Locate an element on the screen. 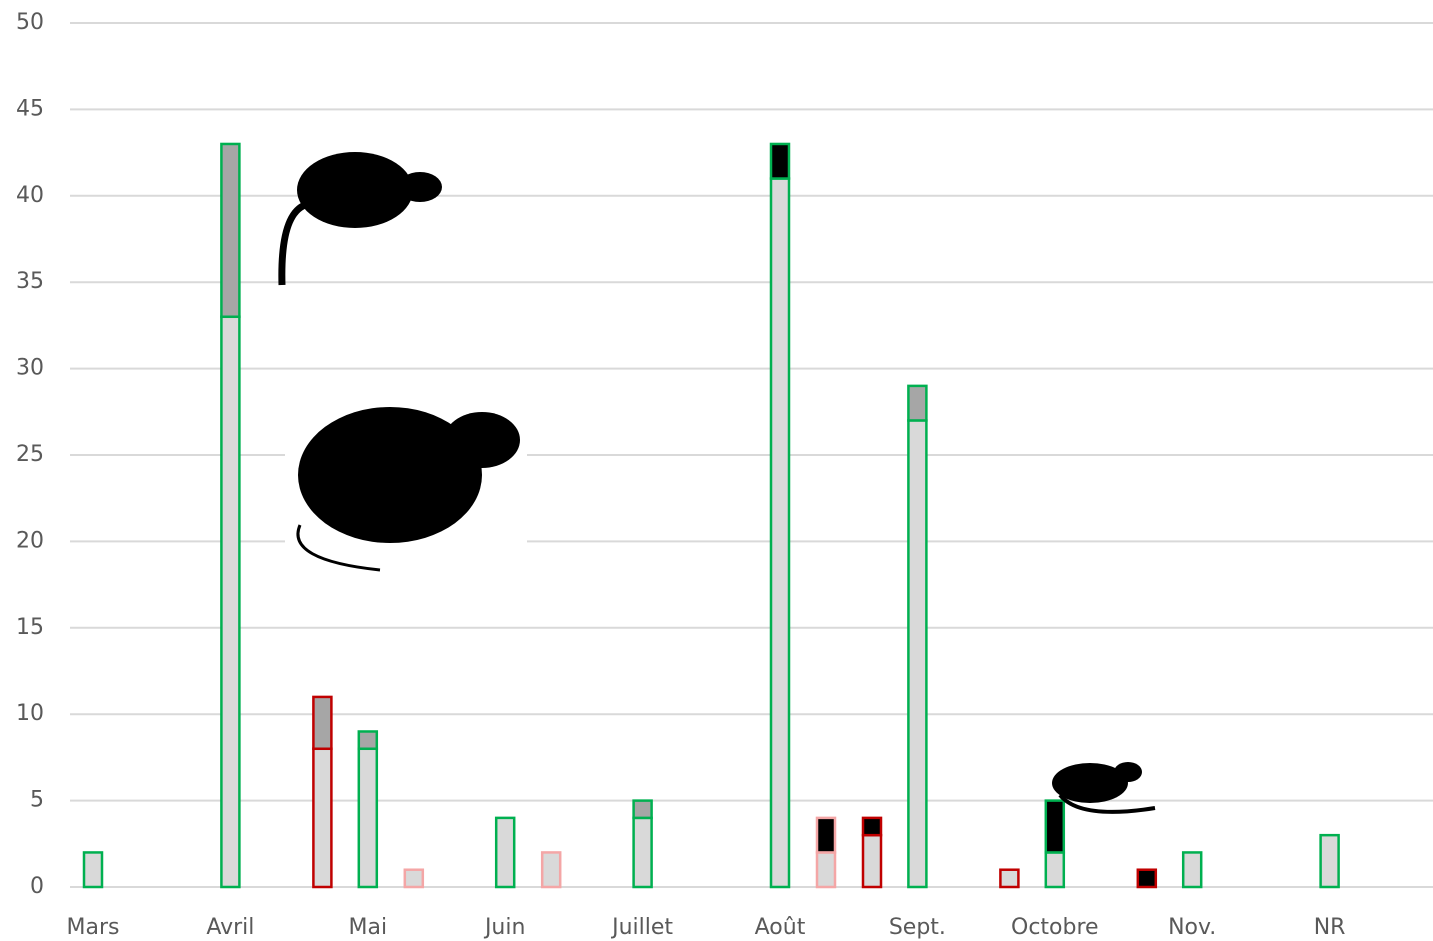 This screenshot has height=941, width=1433. x-tick-label: Juillet is located at coordinates (641, 927).